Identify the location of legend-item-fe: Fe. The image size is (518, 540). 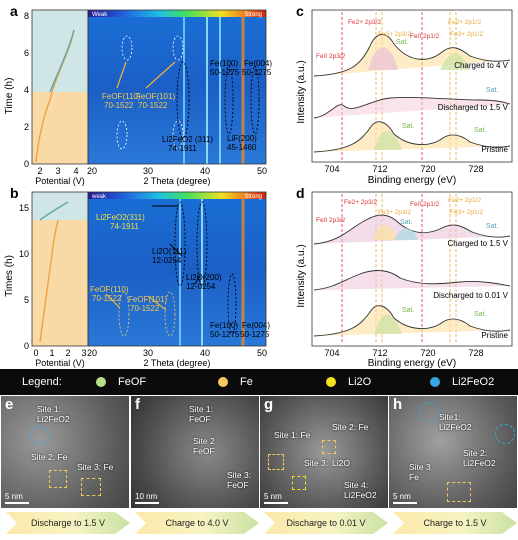
(235, 382).